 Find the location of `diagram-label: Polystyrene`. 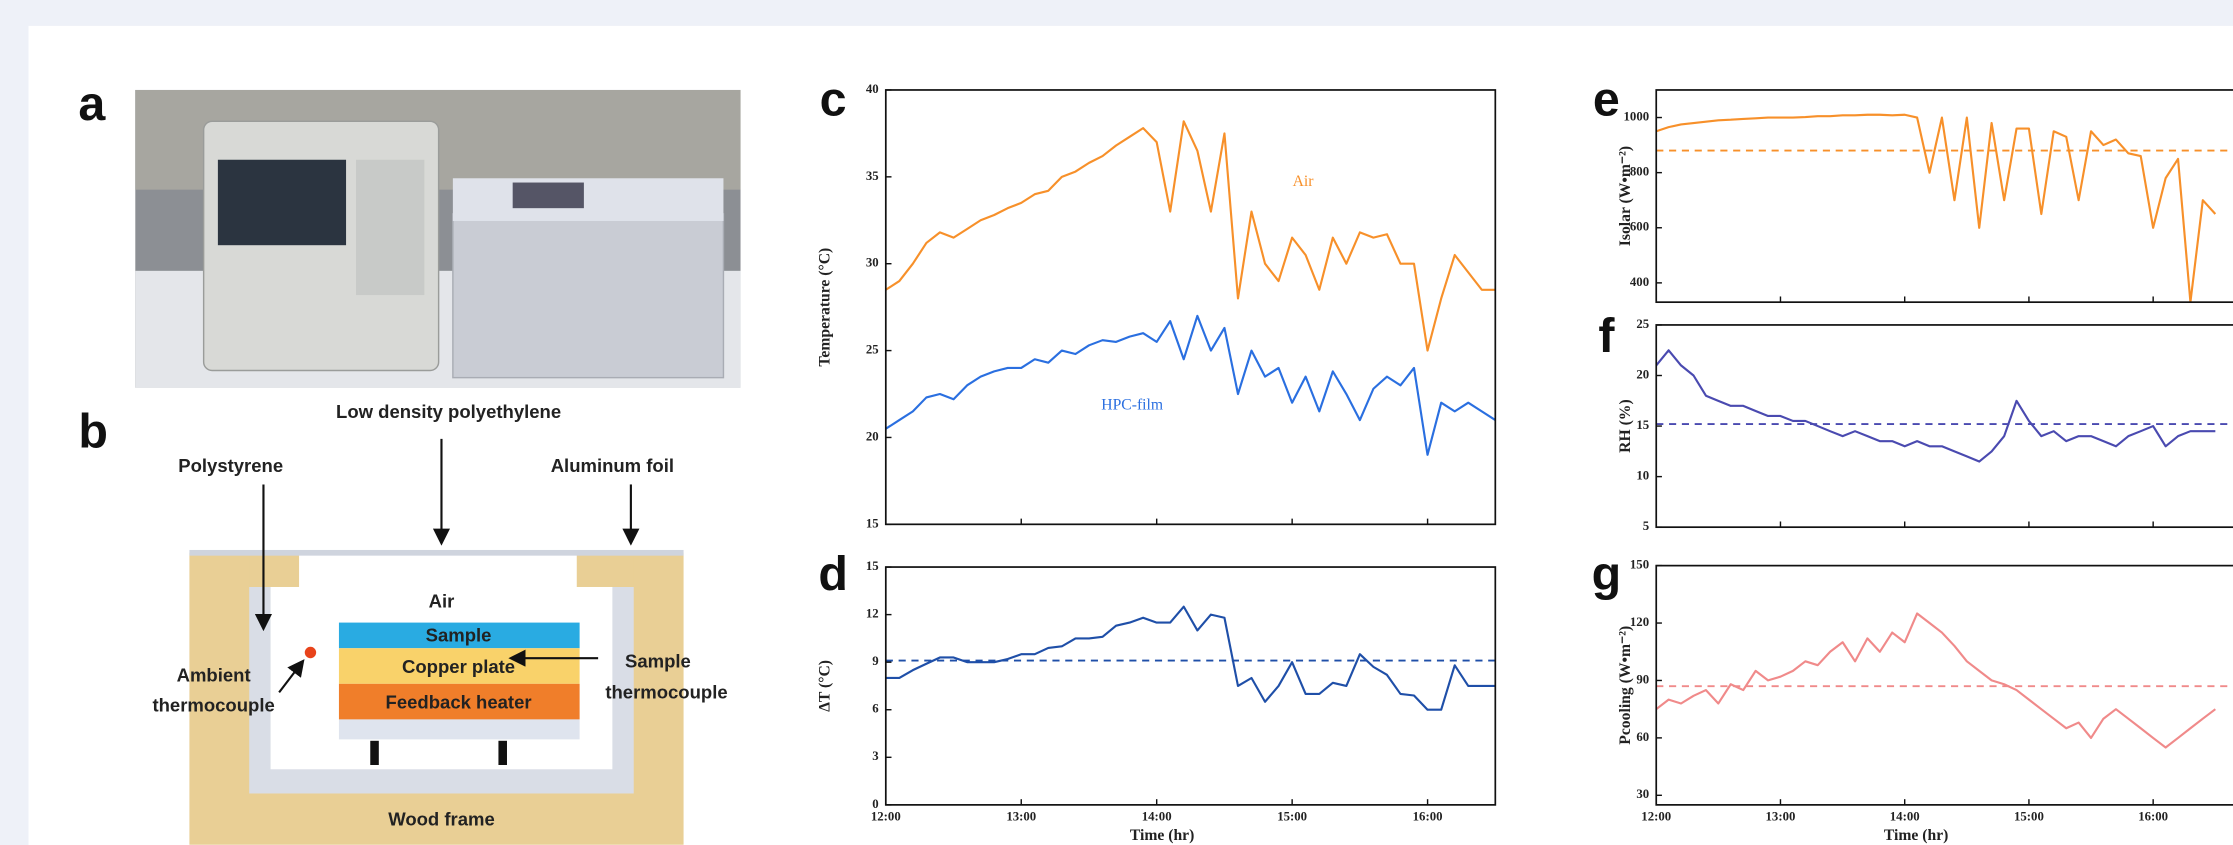

diagram-label: Polystyrene is located at coordinates (230, 465).